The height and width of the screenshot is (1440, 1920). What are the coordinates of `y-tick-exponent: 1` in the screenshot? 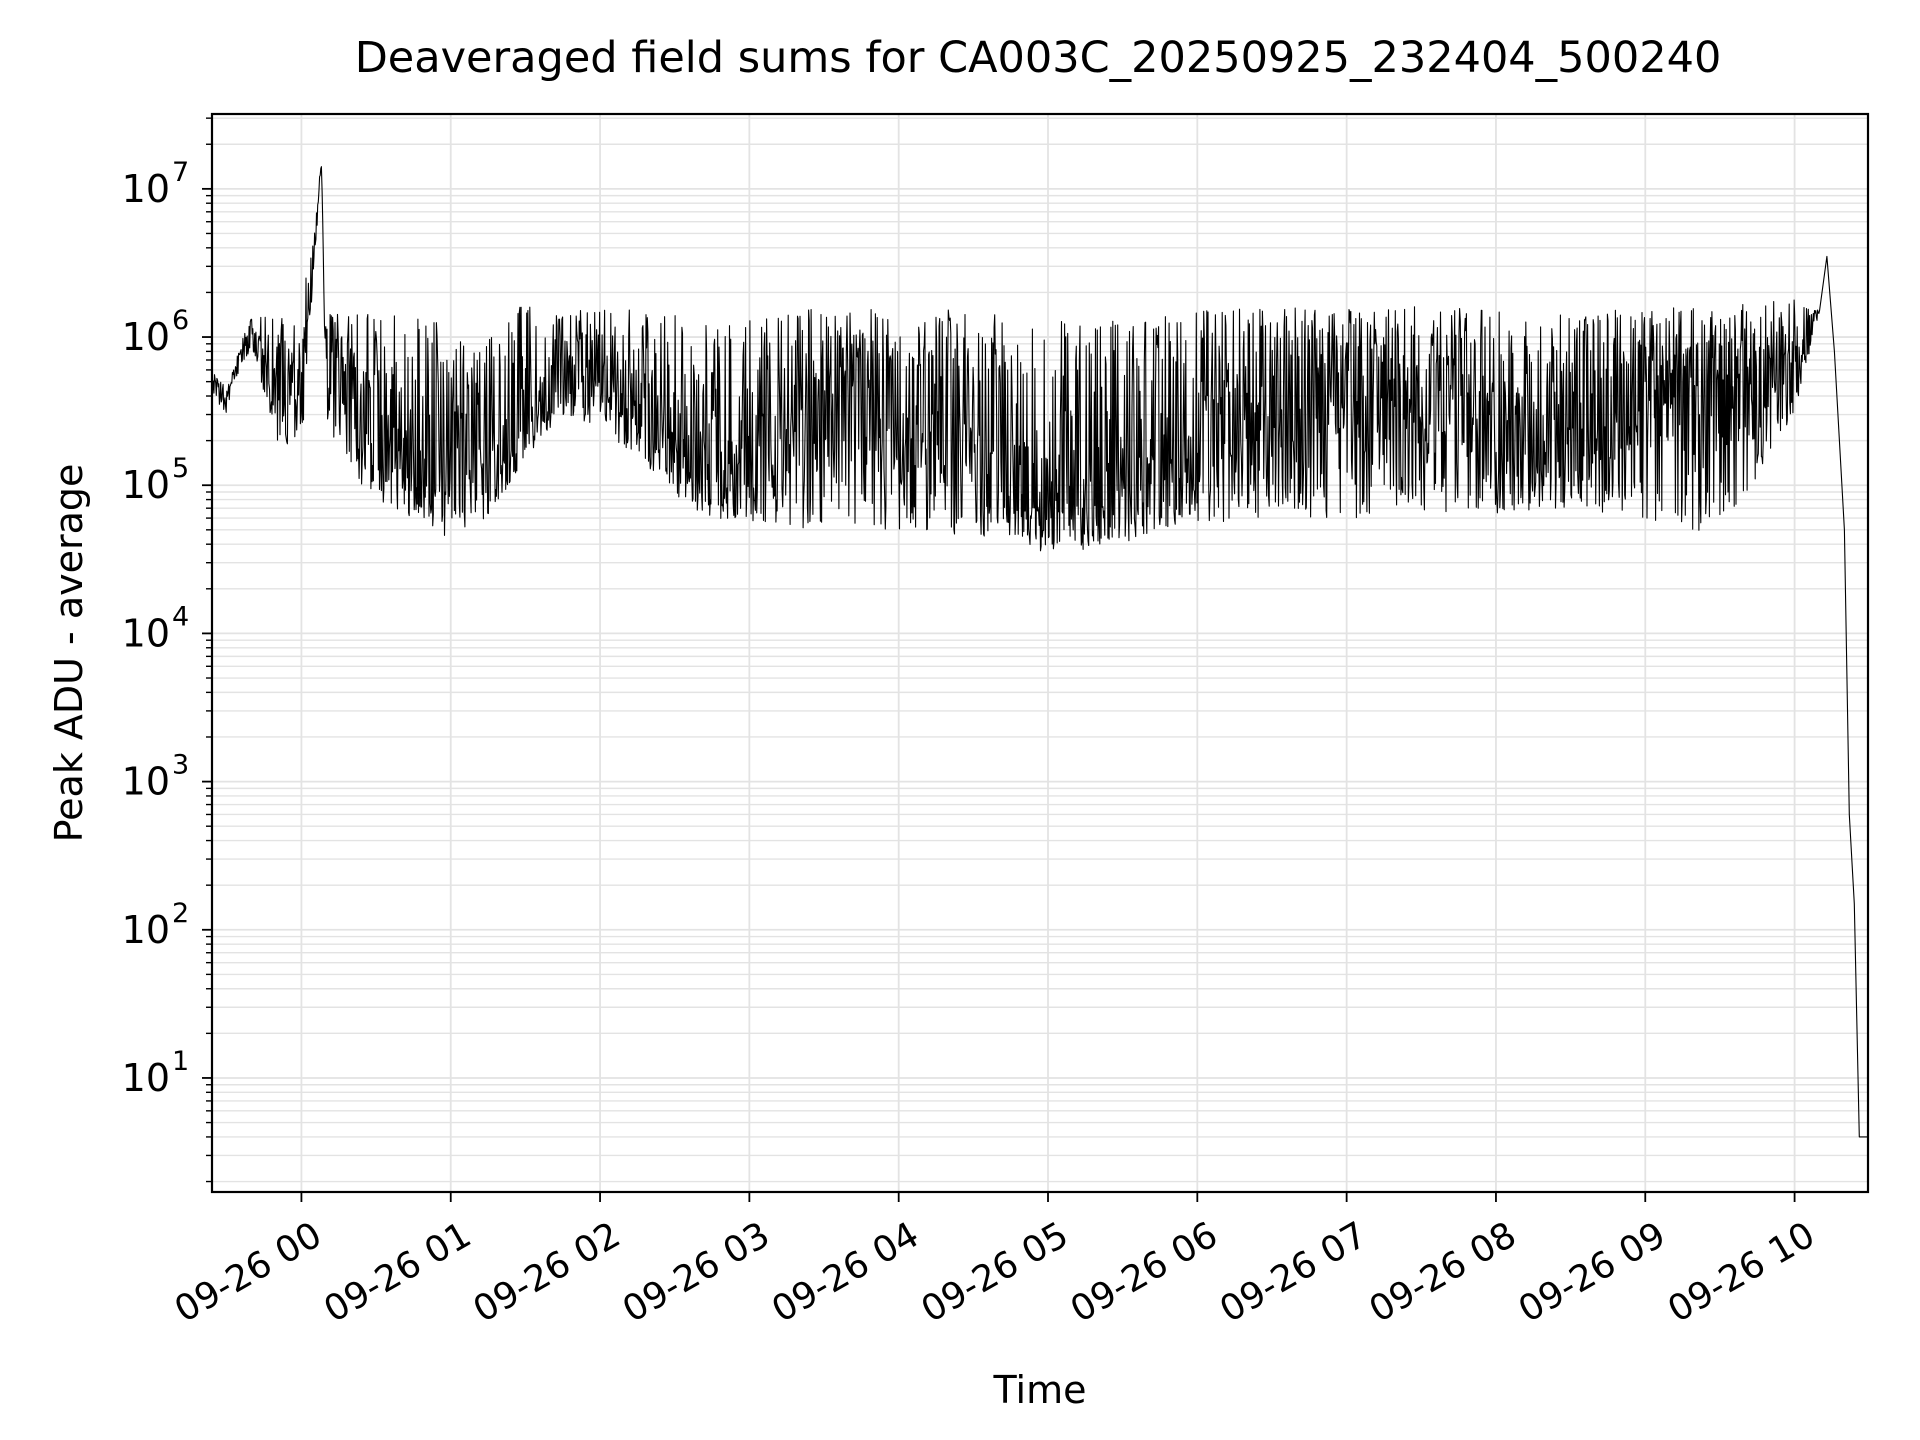 It's located at (180, 1061).